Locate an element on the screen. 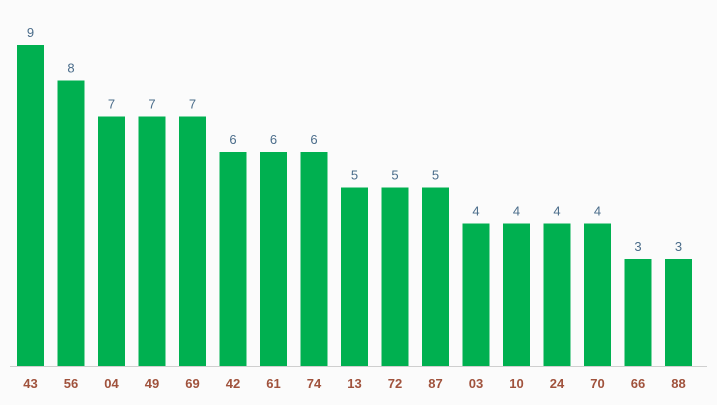  x-tick-label-66: 66 is located at coordinates (638, 383).